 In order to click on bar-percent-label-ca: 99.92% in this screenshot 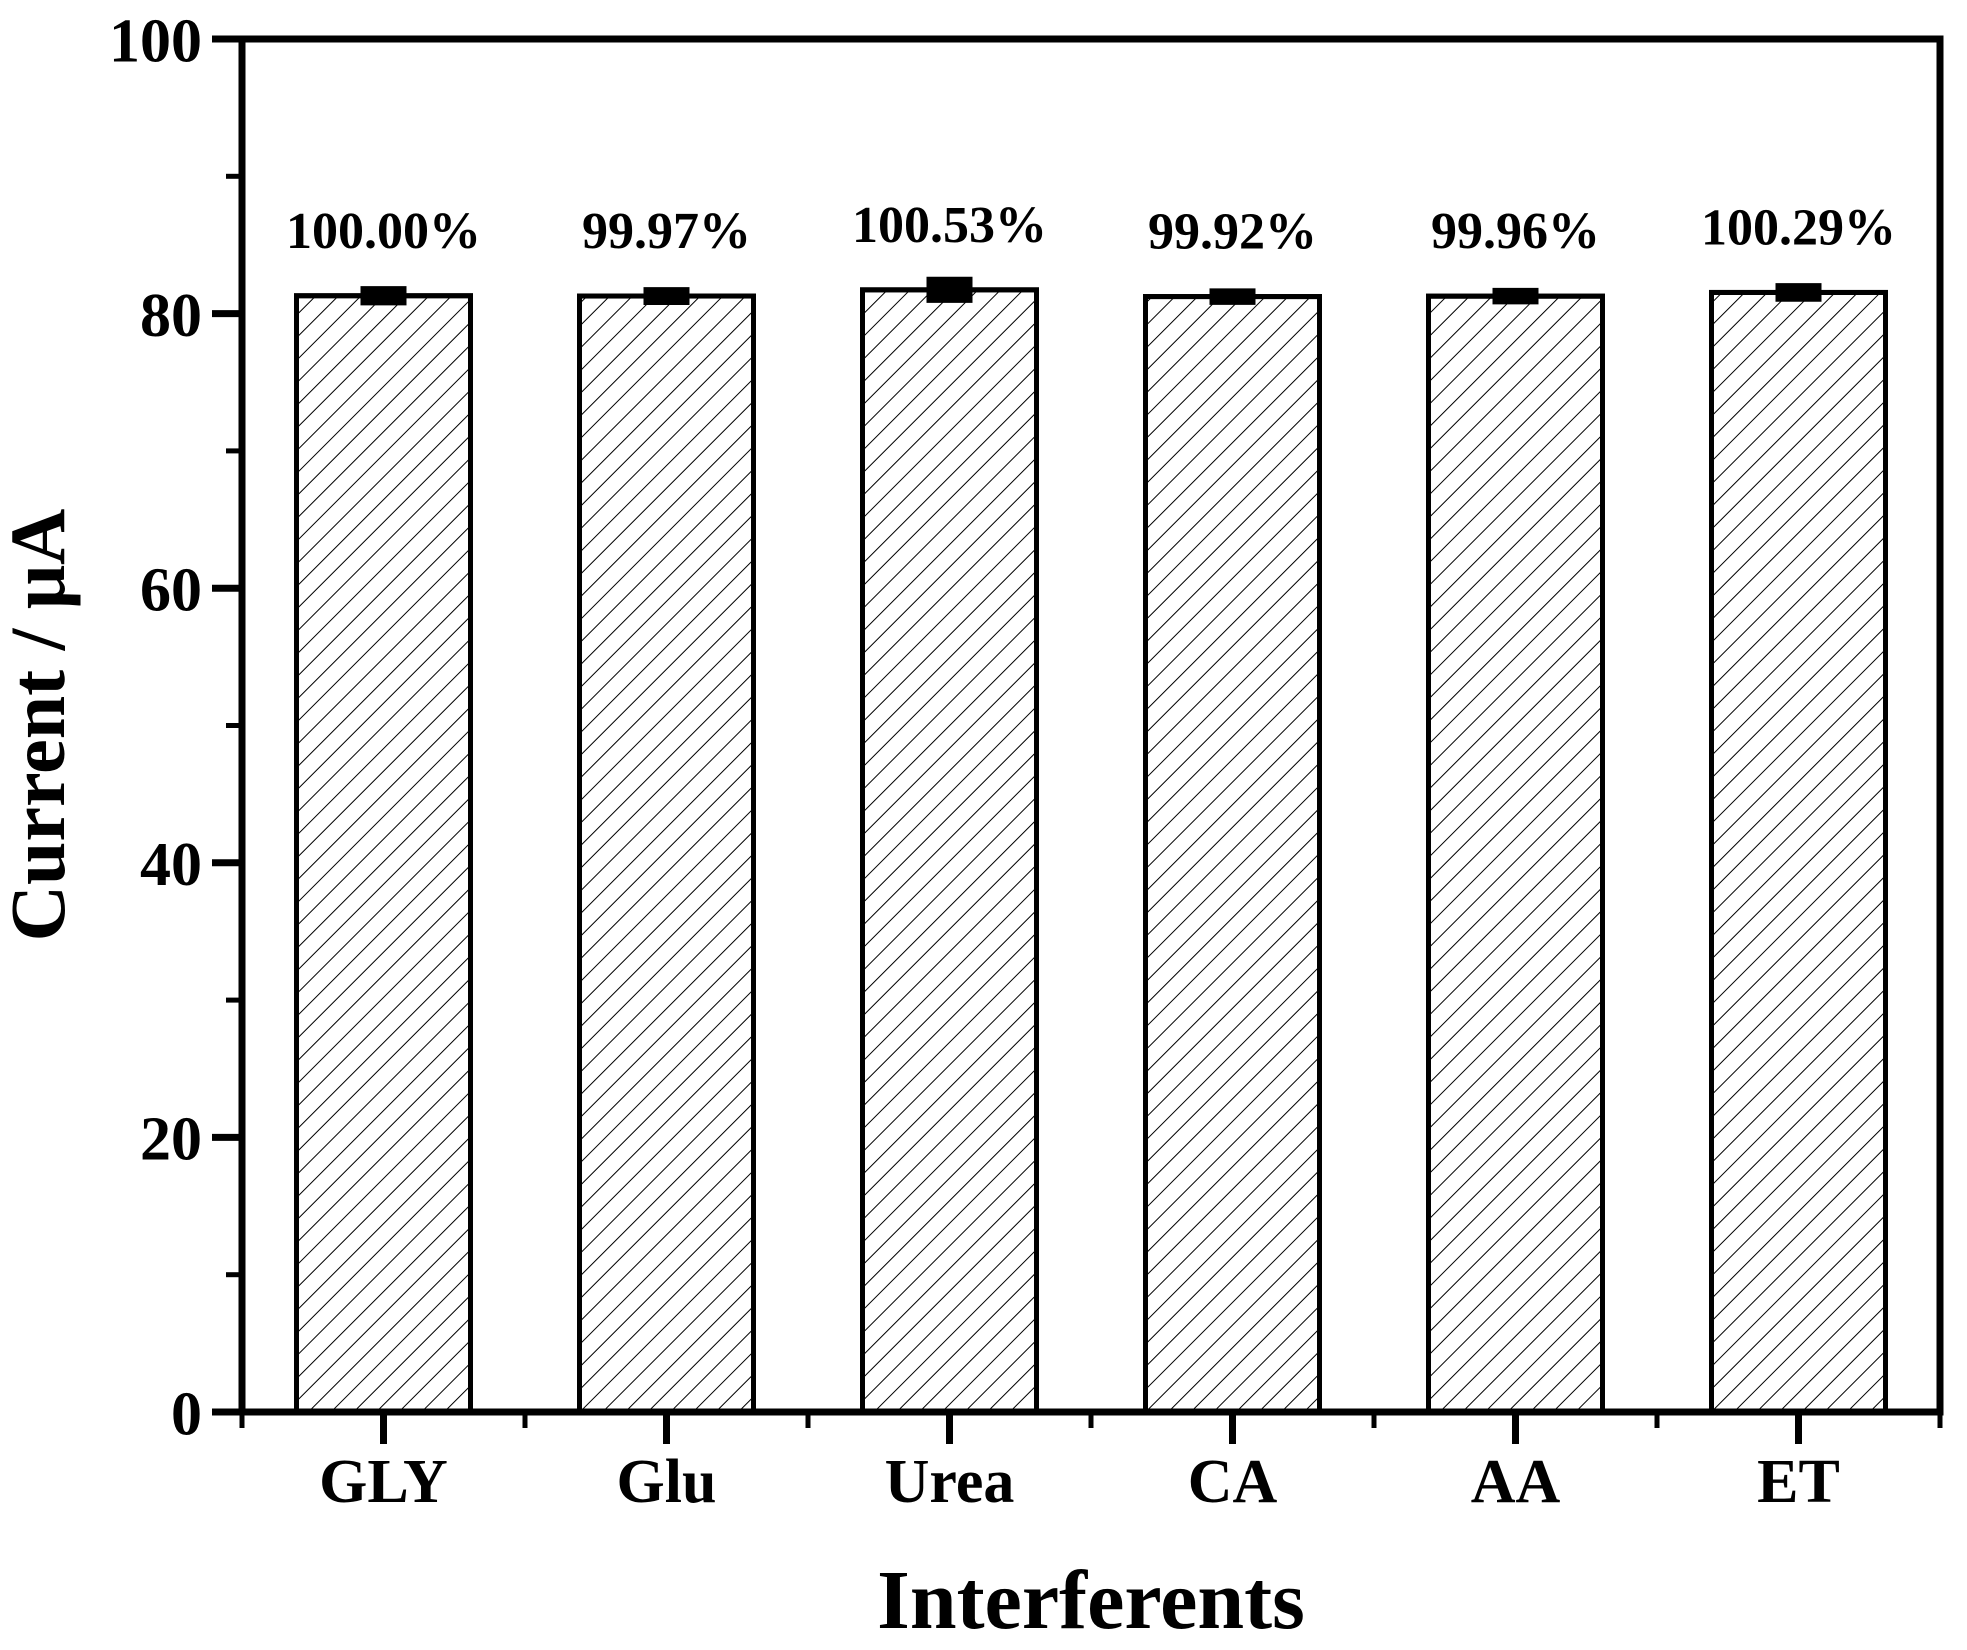, I will do `click(1232, 232)`.